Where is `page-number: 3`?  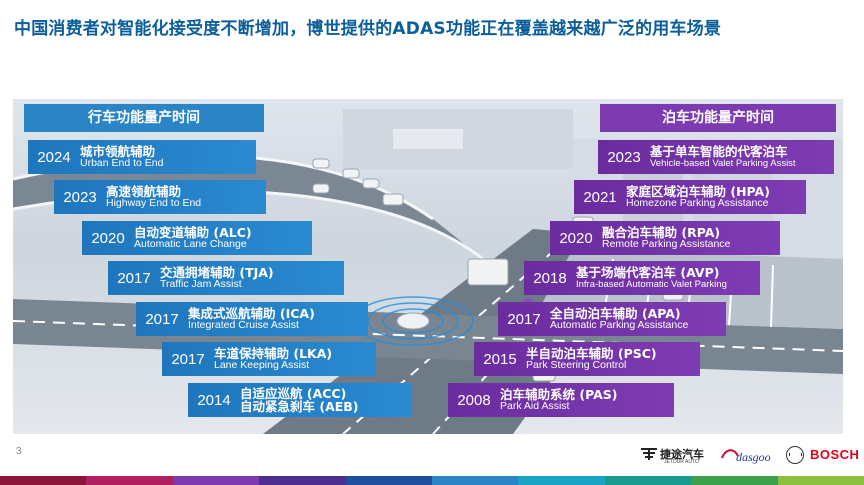
page-number: 3 is located at coordinates (19, 451).